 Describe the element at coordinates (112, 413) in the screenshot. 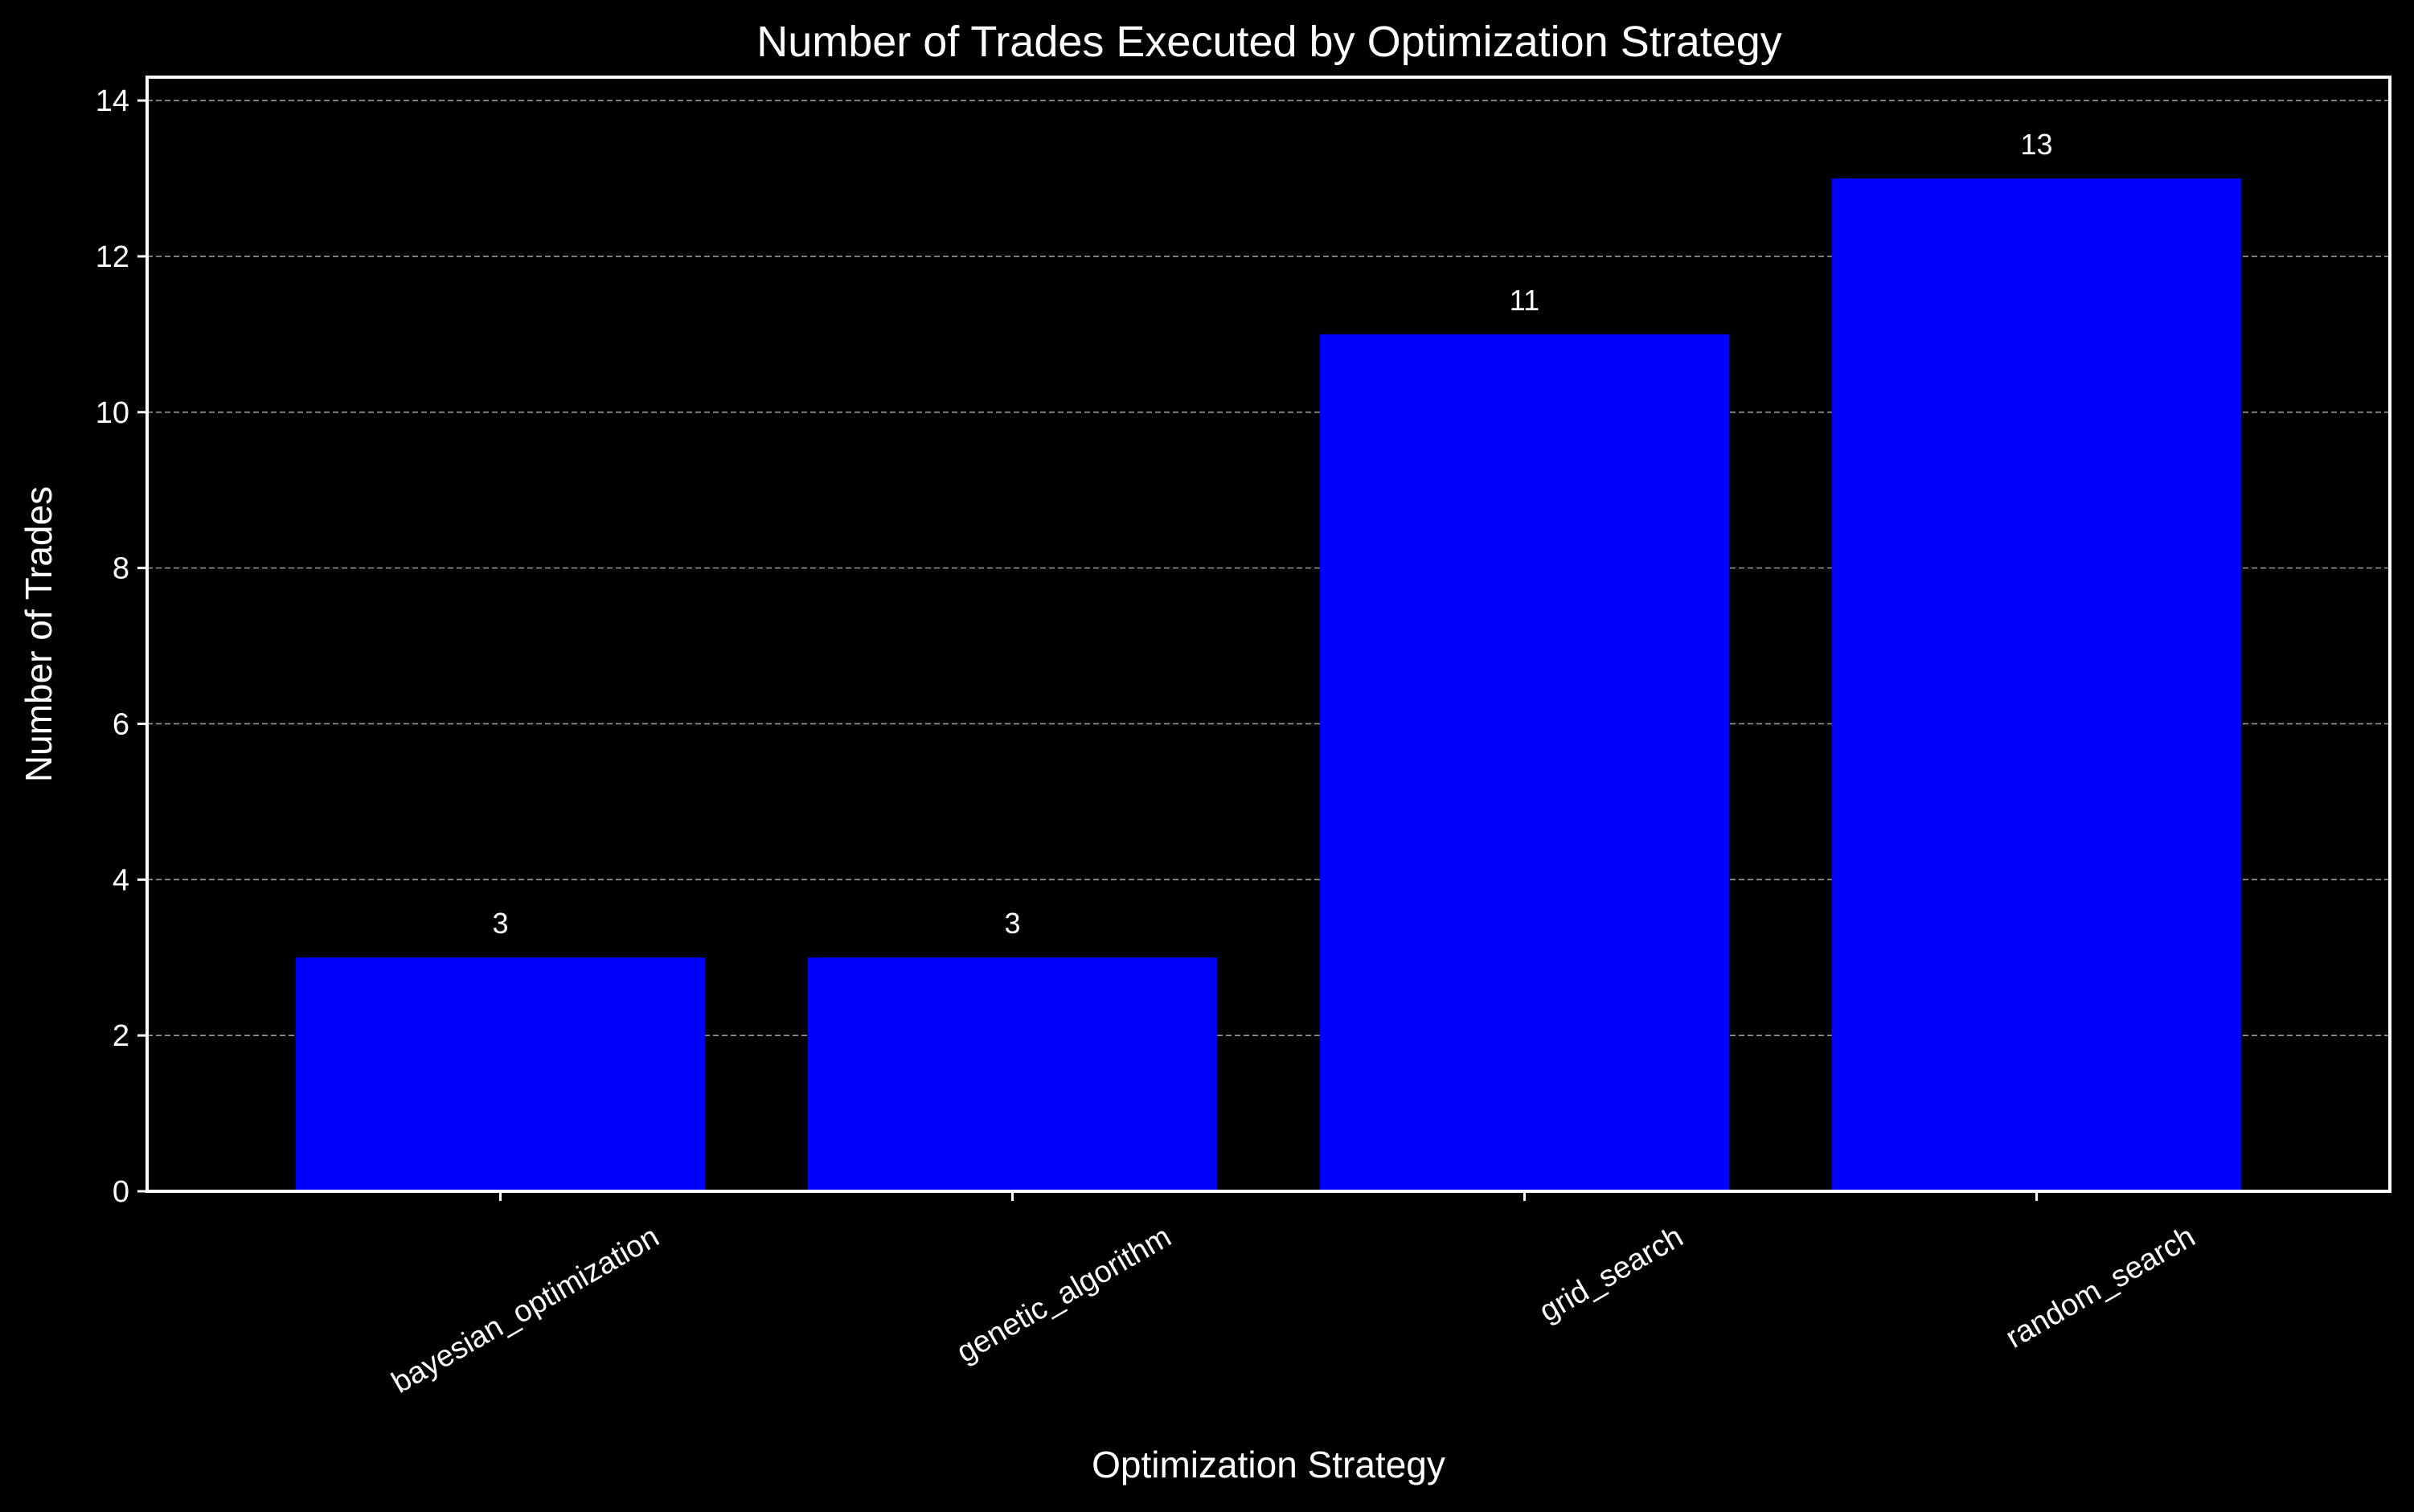

I see `y-tick-label: 10` at that location.